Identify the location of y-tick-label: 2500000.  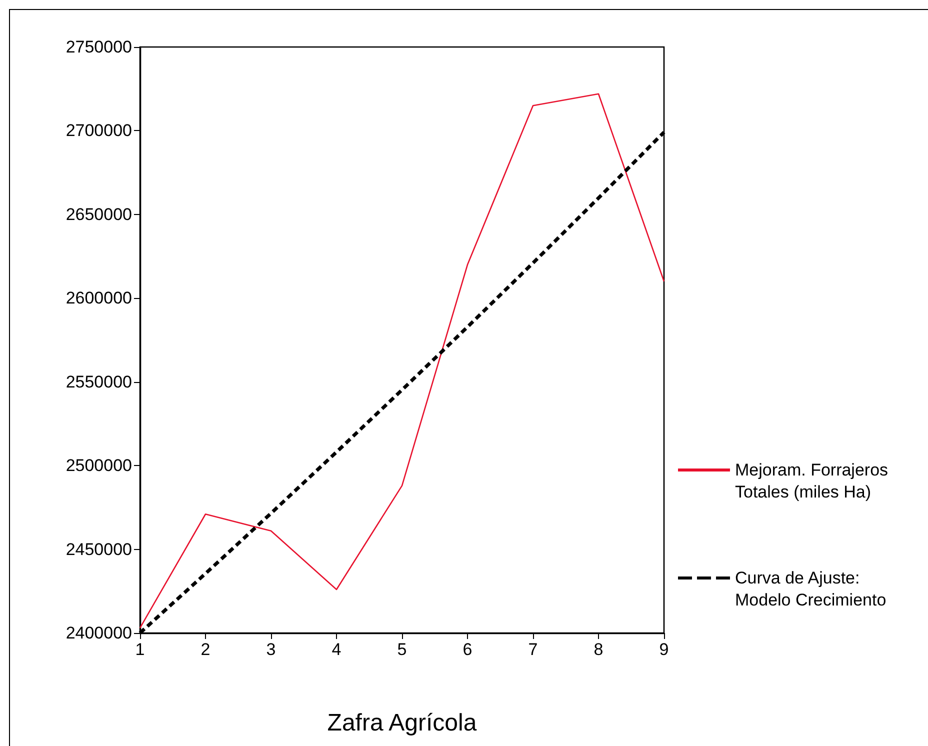
(99, 466).